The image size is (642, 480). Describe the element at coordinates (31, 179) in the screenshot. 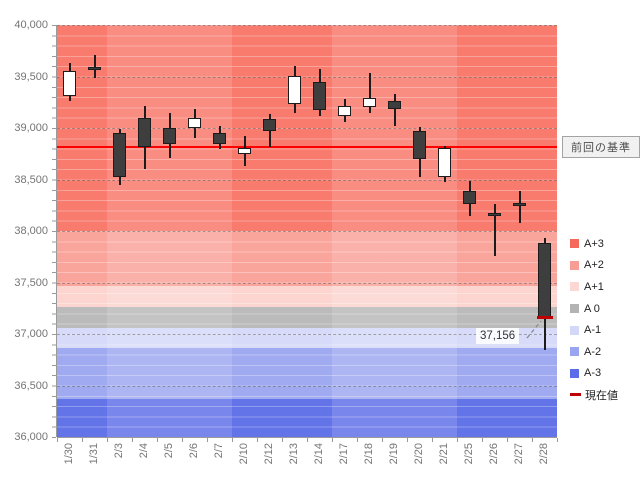

I see `y-axis-label: 38,500` at that location.